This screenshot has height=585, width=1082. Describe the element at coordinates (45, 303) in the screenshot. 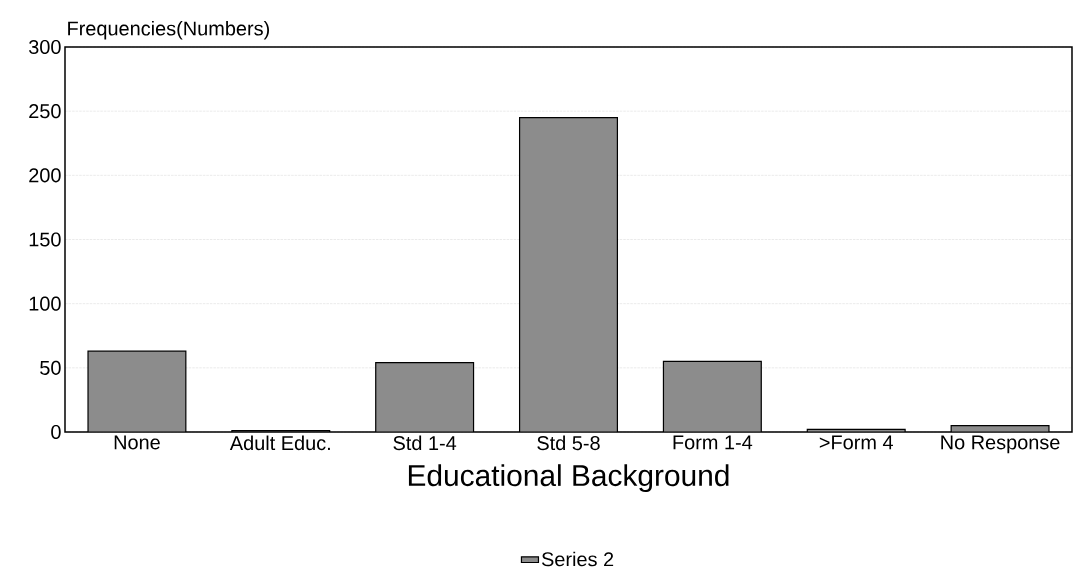

I see `y-tick-label: 100` at that location.